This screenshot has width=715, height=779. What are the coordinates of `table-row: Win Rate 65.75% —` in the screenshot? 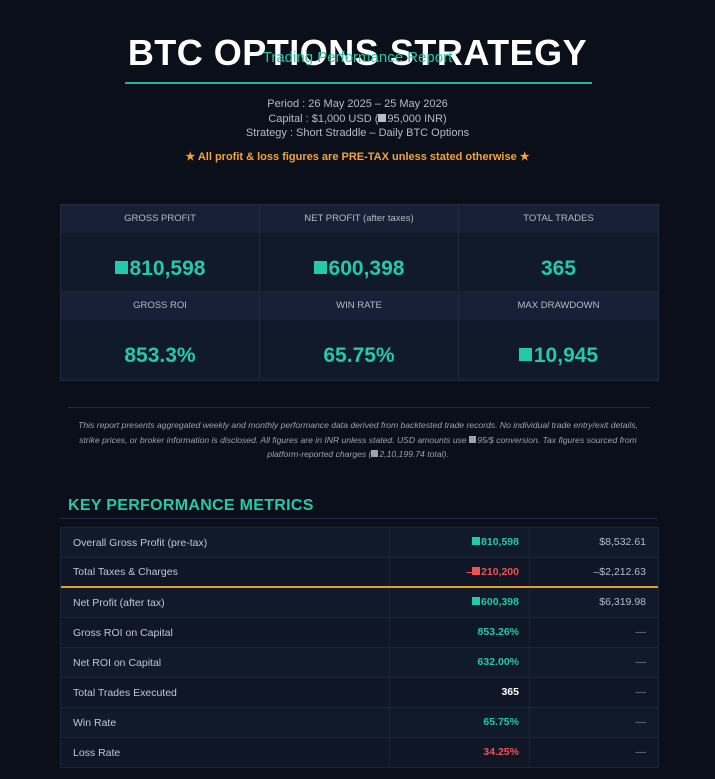 It's located at (359, 723).